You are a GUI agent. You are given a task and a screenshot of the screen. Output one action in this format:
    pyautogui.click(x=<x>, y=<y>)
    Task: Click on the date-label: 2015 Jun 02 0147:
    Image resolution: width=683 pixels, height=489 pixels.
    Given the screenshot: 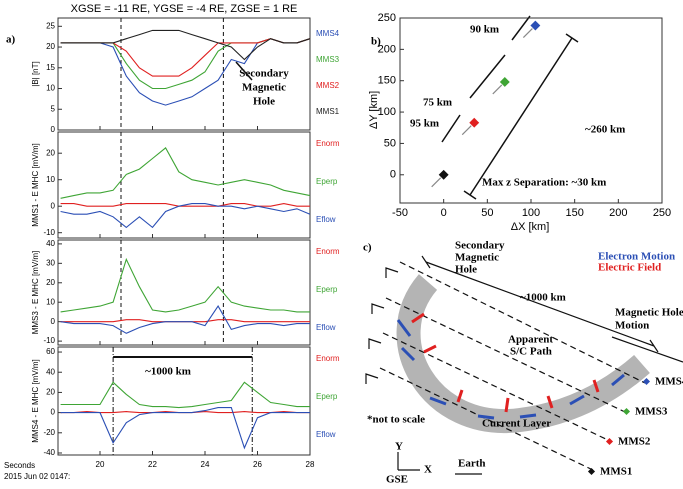 What is the action you would take?
    pyautogui.click(x=37, y=476)
    